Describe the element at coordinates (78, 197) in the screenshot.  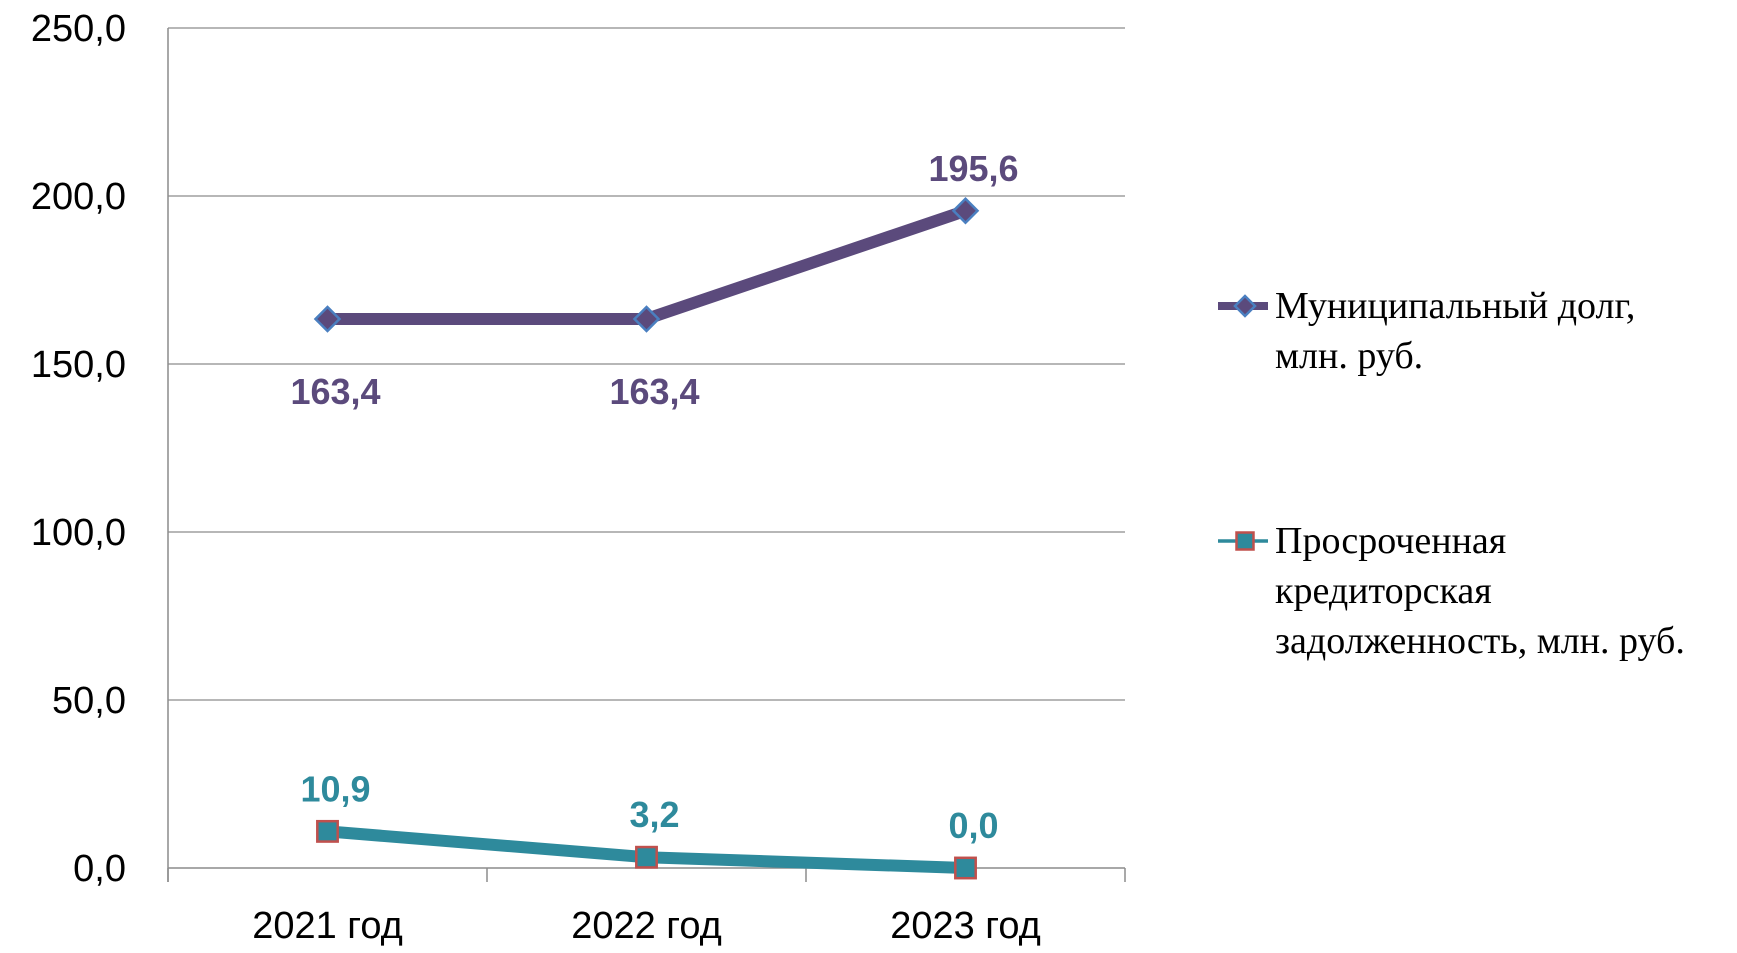
I see `y-tick-label-4: 200,0` at that location.